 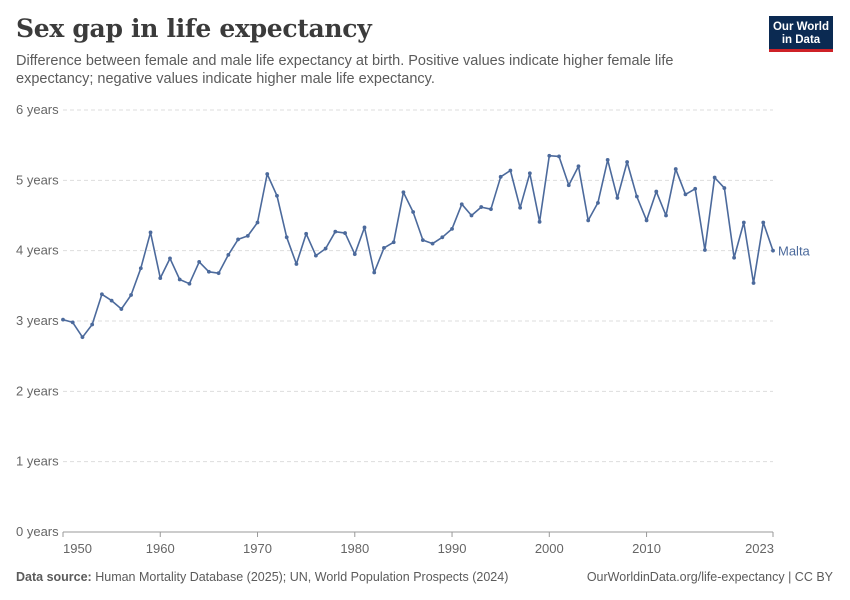 I want to click on x-tick-label: 2023, so click(x=759, y=548).